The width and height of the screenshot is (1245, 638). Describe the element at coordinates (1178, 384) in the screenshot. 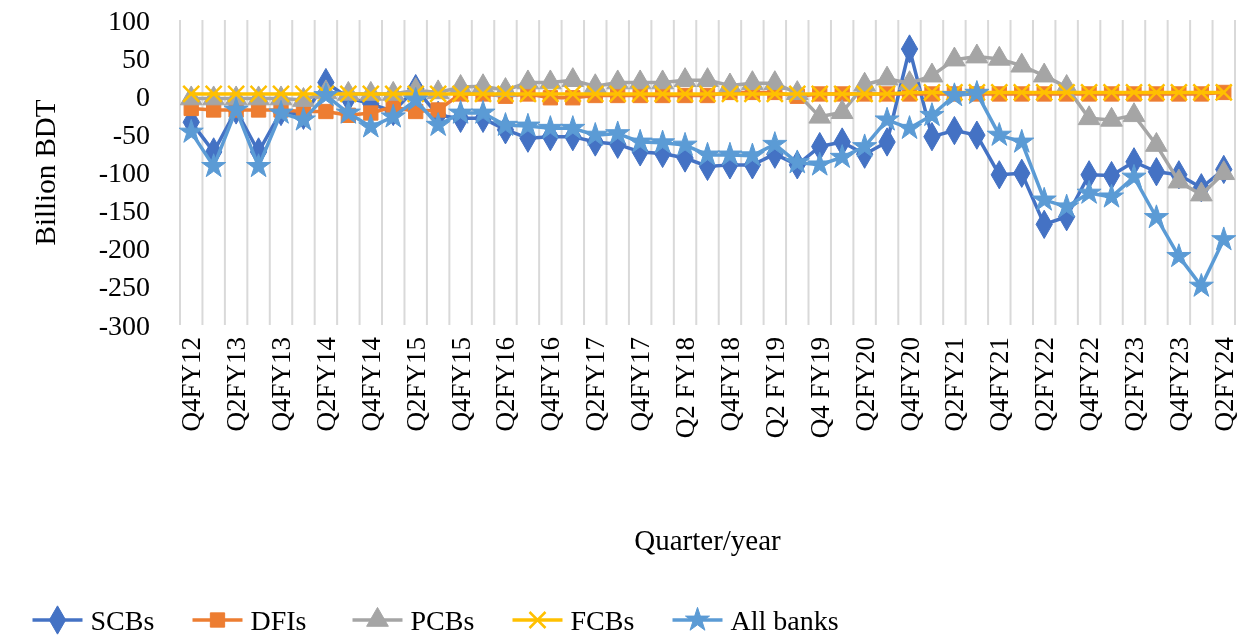

I see `x-tick-label: Q4FY23` at that location.